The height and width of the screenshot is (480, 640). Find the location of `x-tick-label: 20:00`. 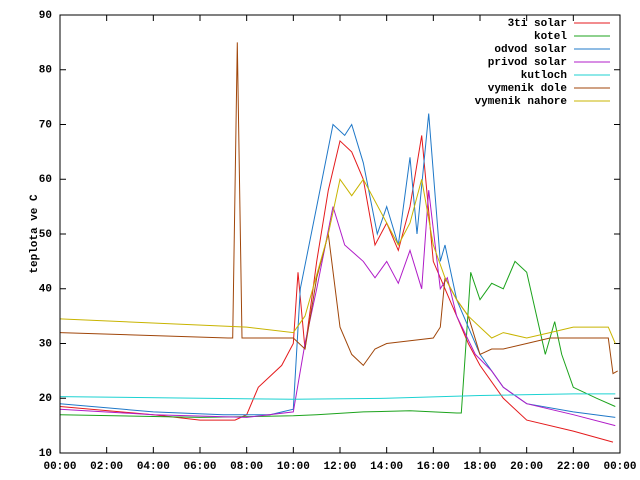

x-tick-label: 20:00 is located at coordinates (526, 467).